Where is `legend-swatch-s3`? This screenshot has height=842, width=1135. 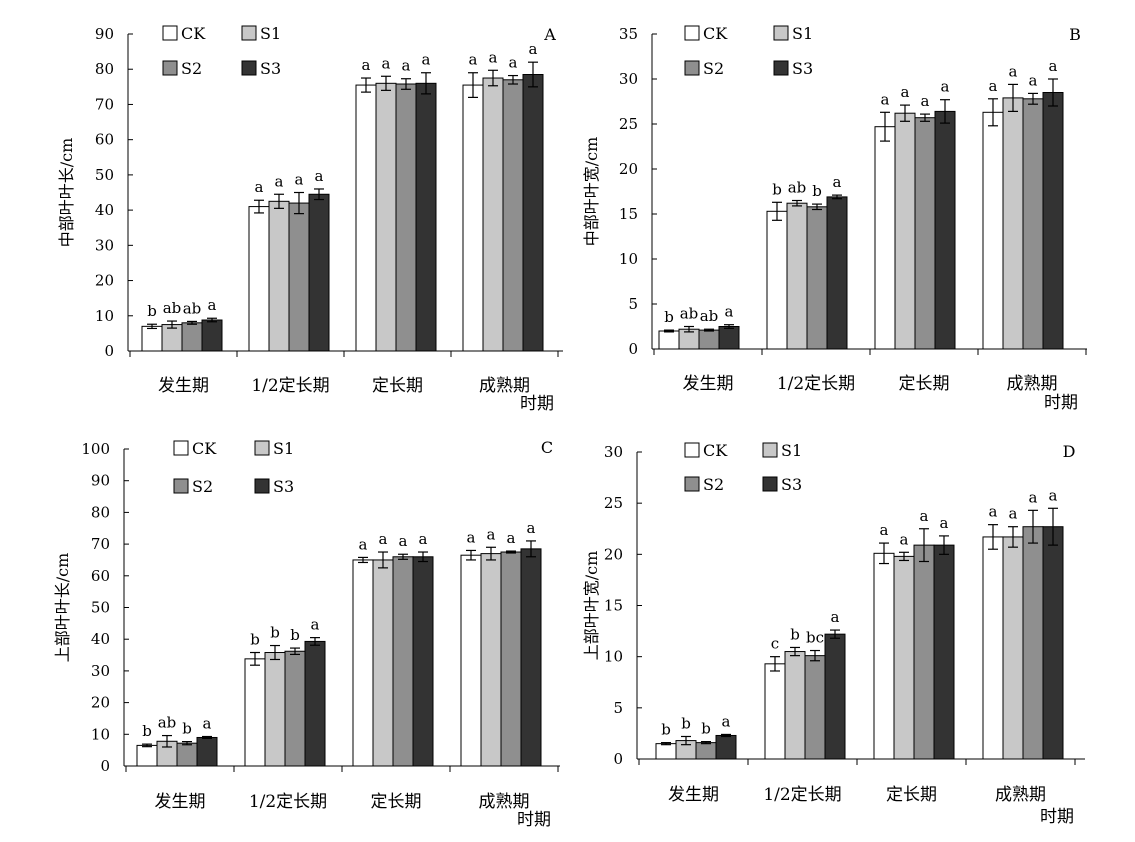
legend-swatch-s3 is located at coordinates (249, 68).